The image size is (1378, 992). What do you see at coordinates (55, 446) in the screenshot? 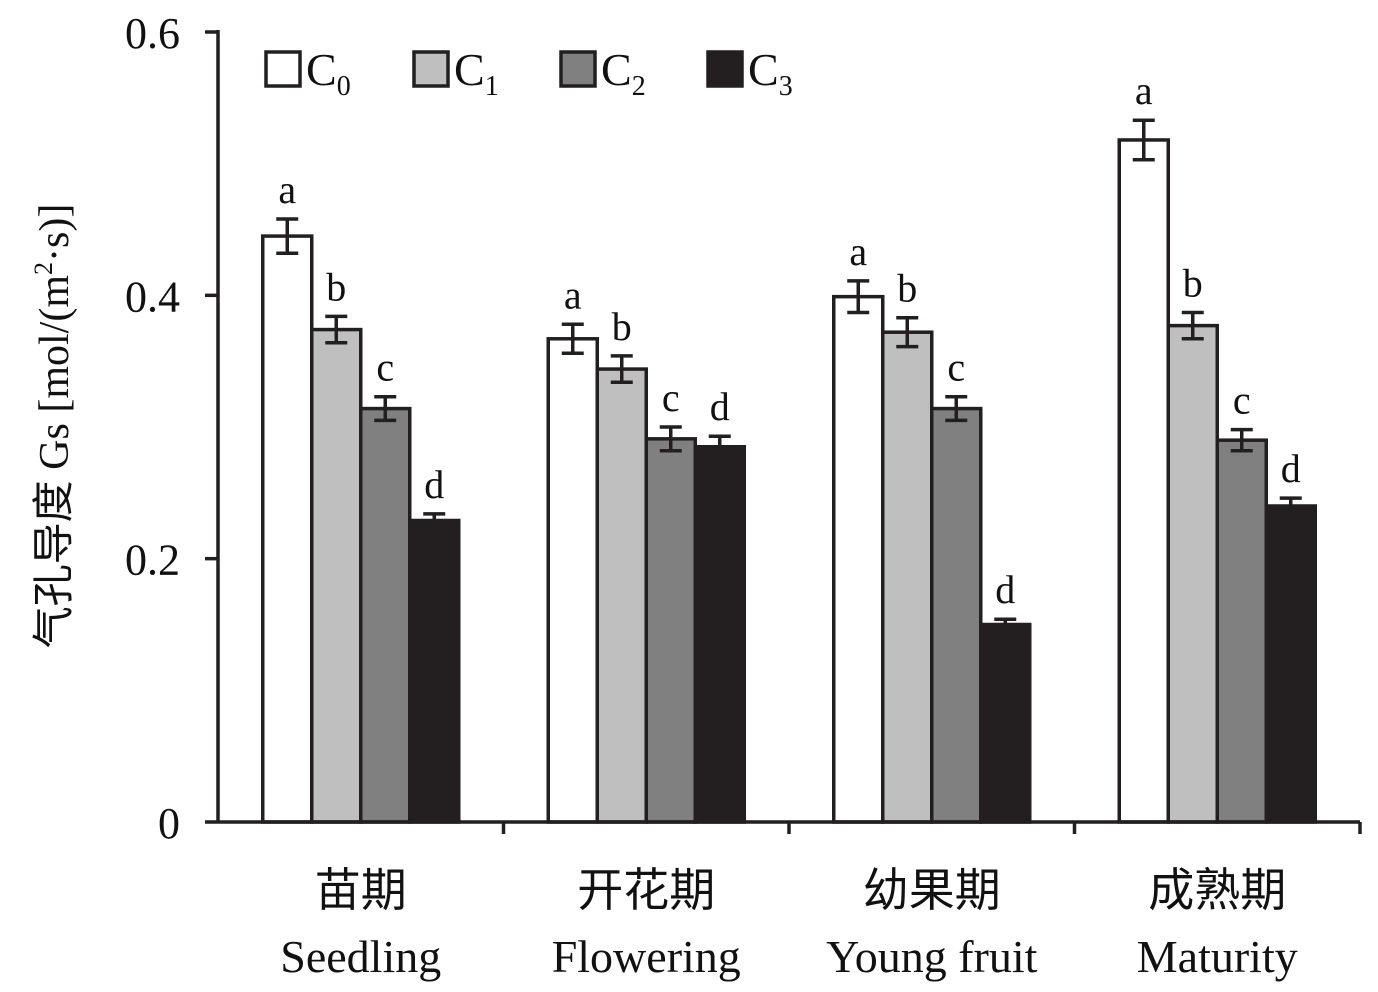
I see `y-axis-title-var: Gs` at bounding box center [55, 446].